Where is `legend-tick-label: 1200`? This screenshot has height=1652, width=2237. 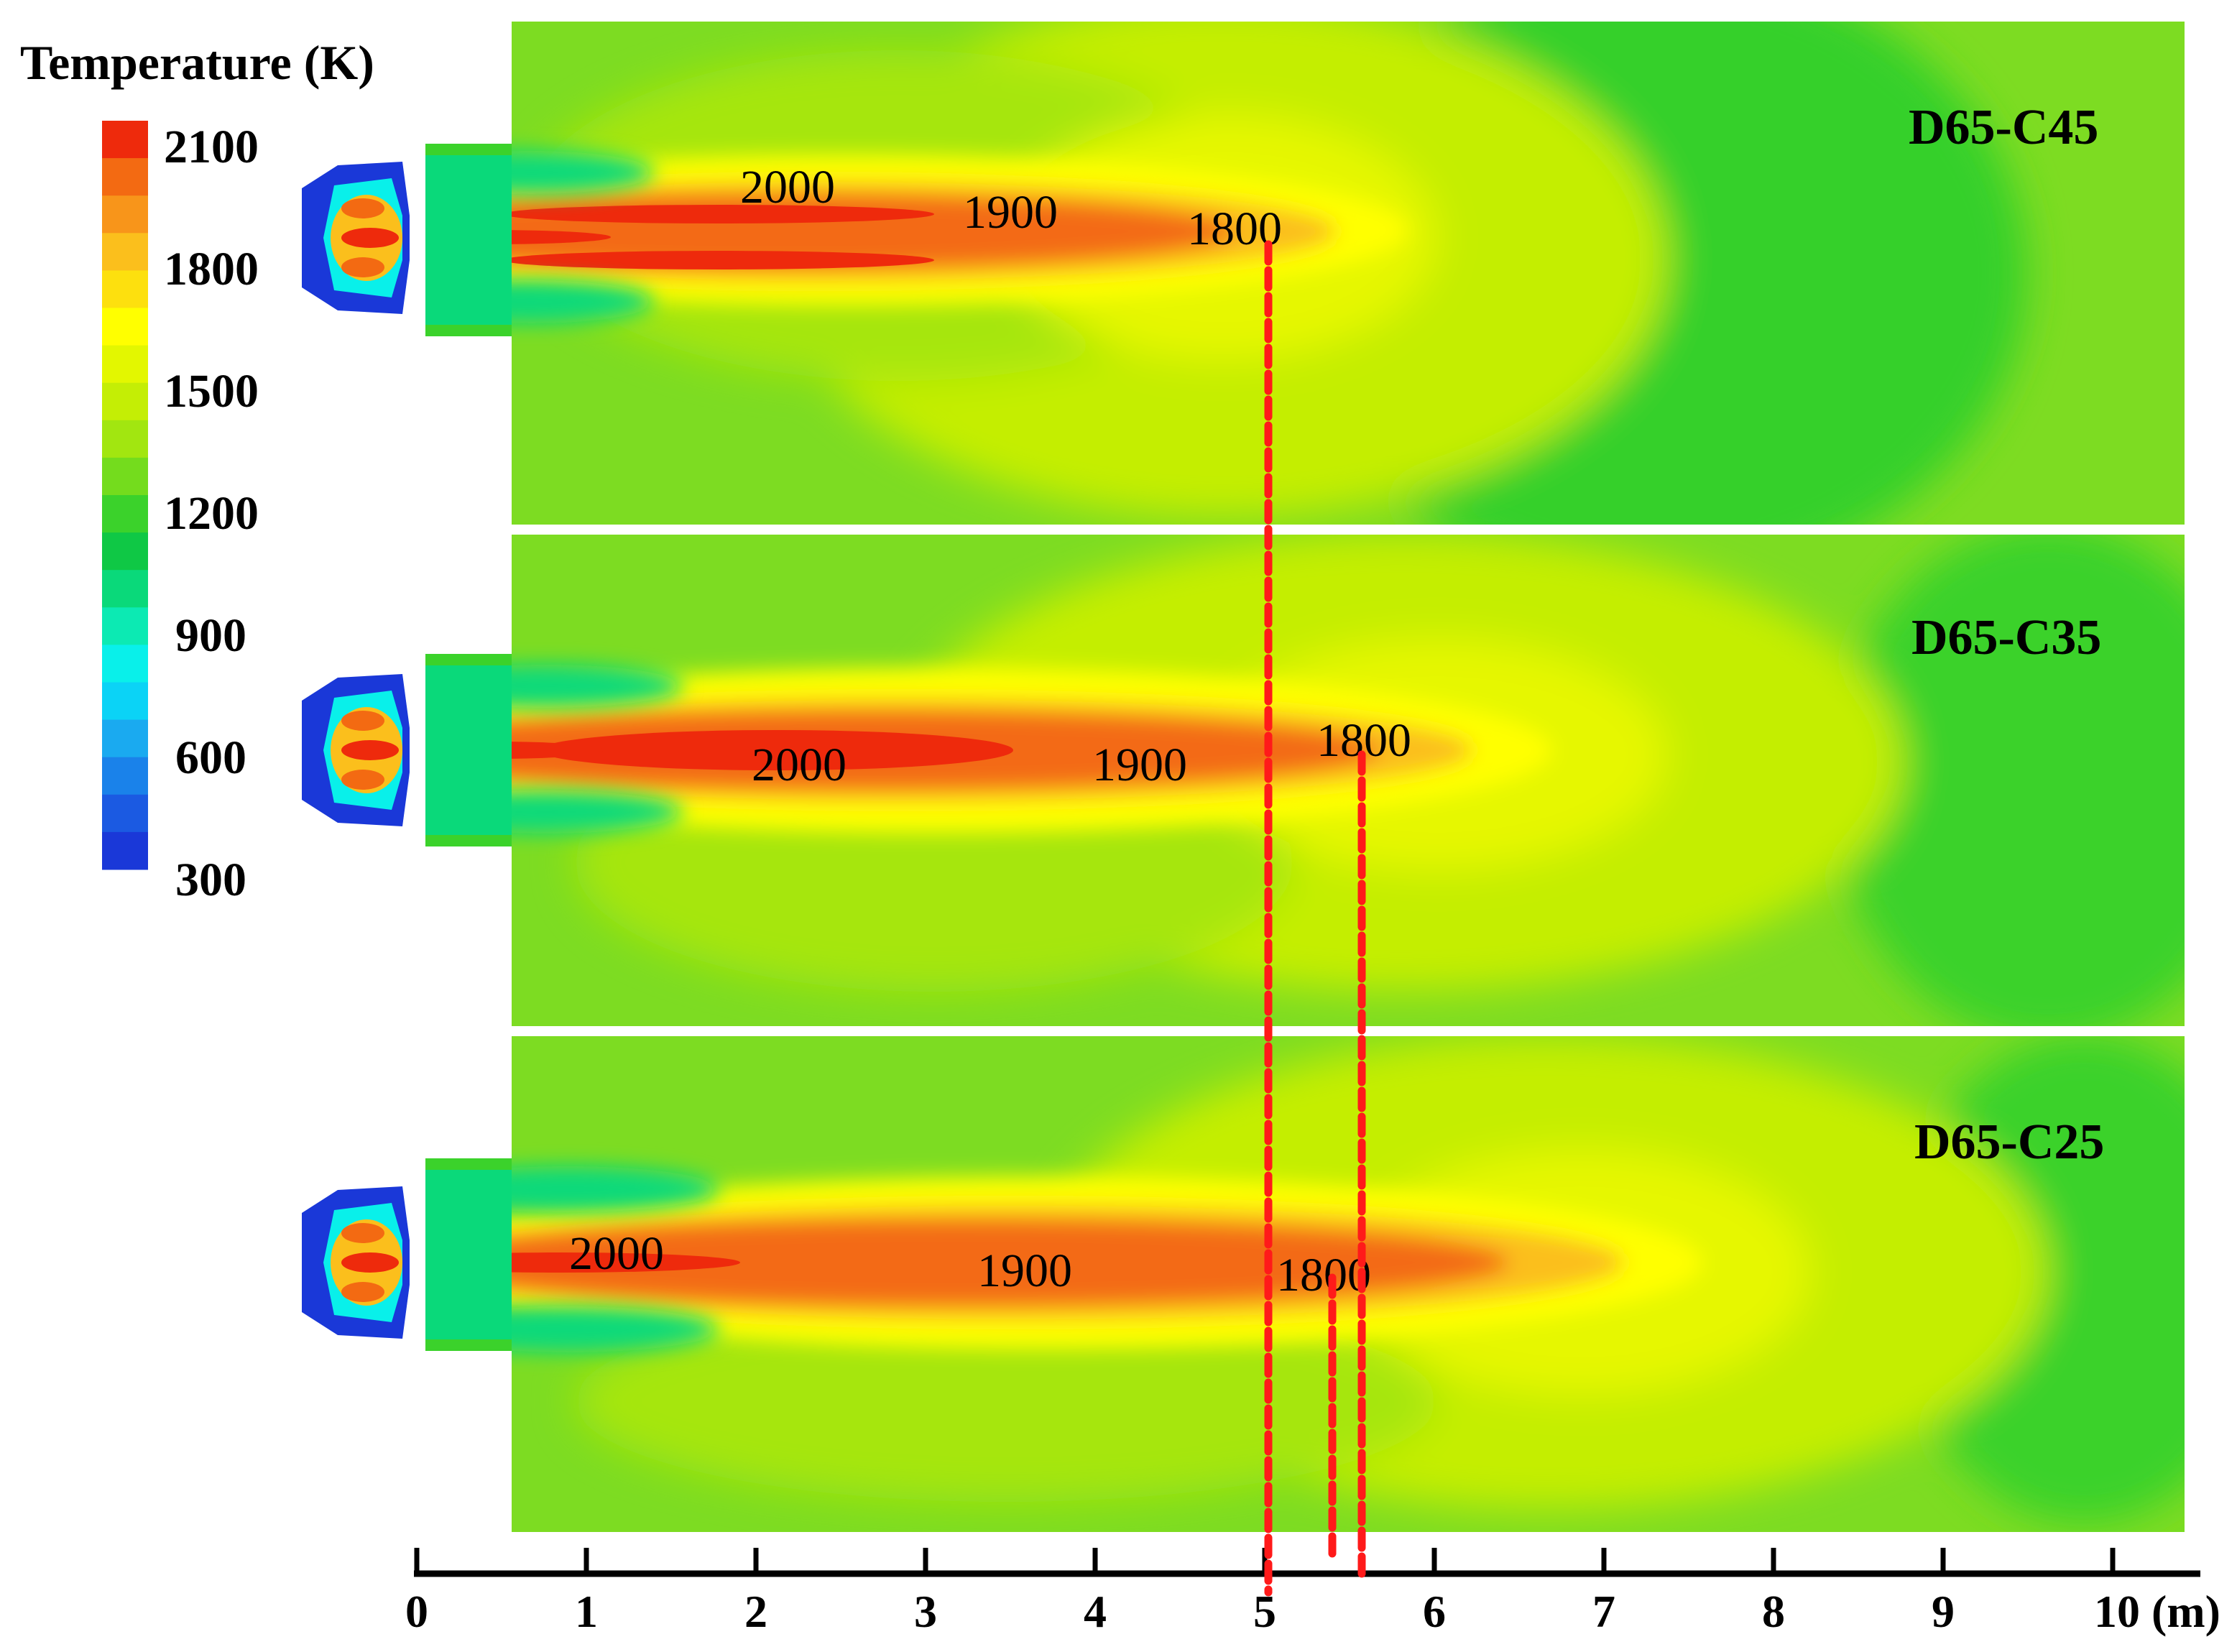 legend-tick-label: 1200 is located at coordinates (211, 513).